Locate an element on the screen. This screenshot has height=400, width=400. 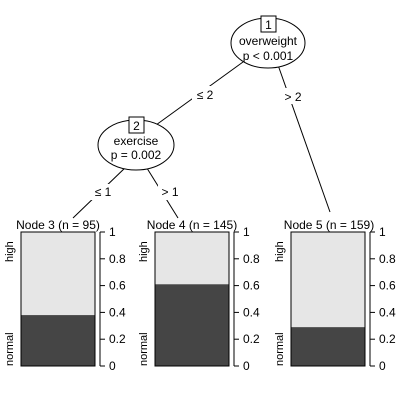
edge-label-left-split-2: ≤ 1 is located at coordinates (103, 192).